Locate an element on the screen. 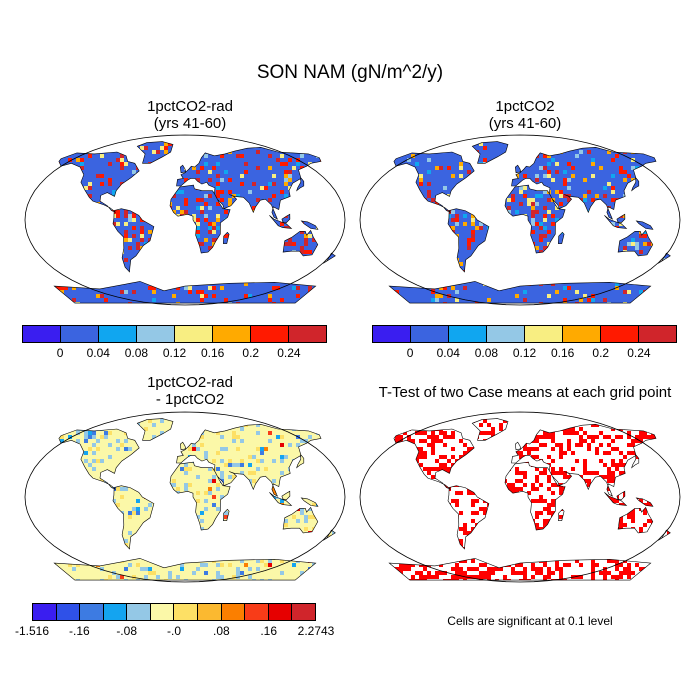  colorbar-top-left-labels: 0 0.04 0.08 0.12 0.16 0.2 0.24 is located at coordinates (174, 353).